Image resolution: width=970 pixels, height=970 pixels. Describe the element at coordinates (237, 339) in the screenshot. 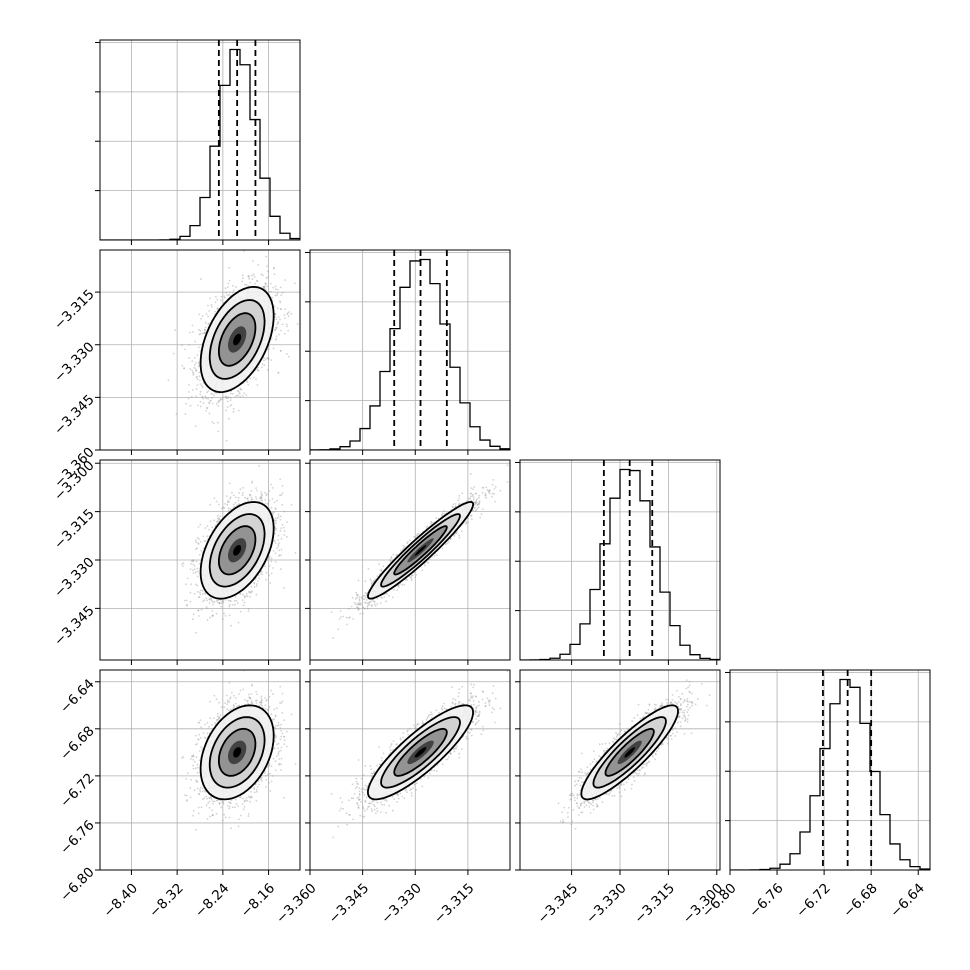

I see `contour-line` at that location.